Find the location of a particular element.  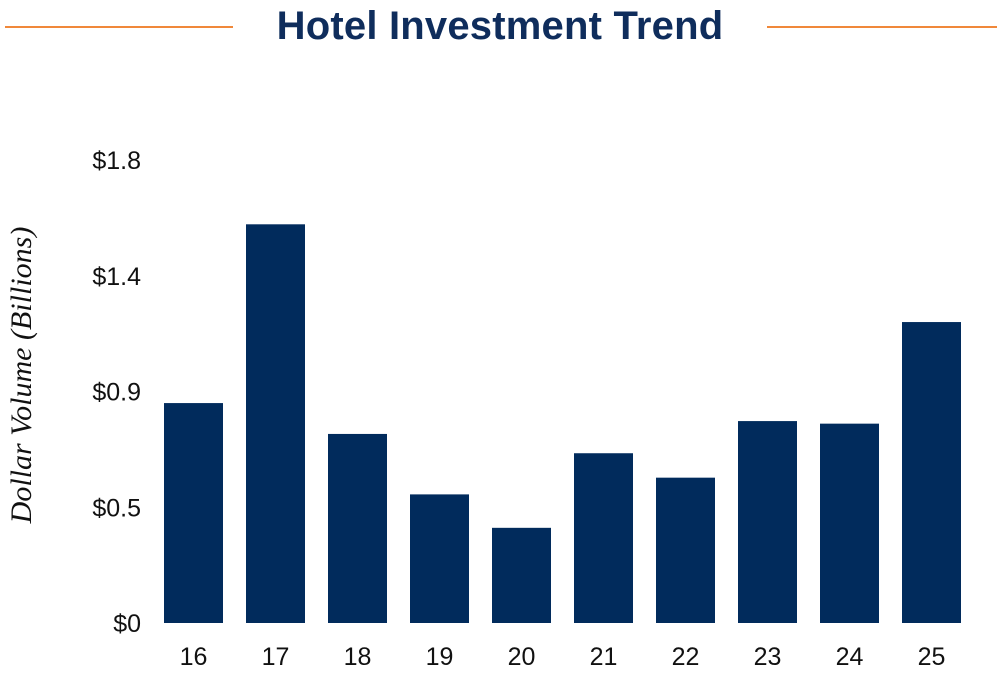

x-tick-label: 25 is located at coordinates (932, 657).